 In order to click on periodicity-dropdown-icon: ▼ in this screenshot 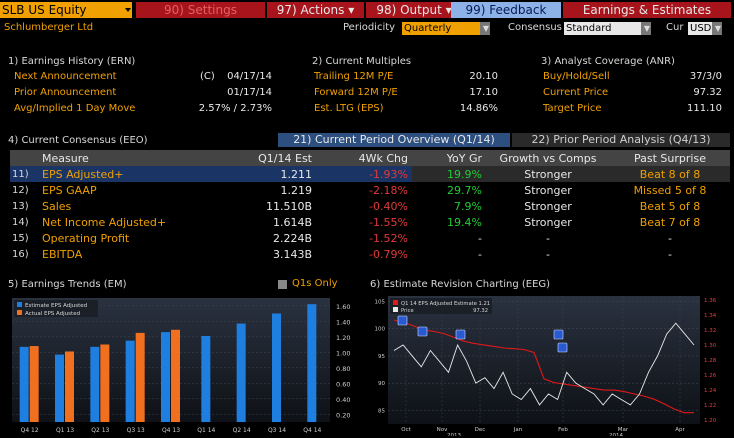, I will do `click(485, 28)`.